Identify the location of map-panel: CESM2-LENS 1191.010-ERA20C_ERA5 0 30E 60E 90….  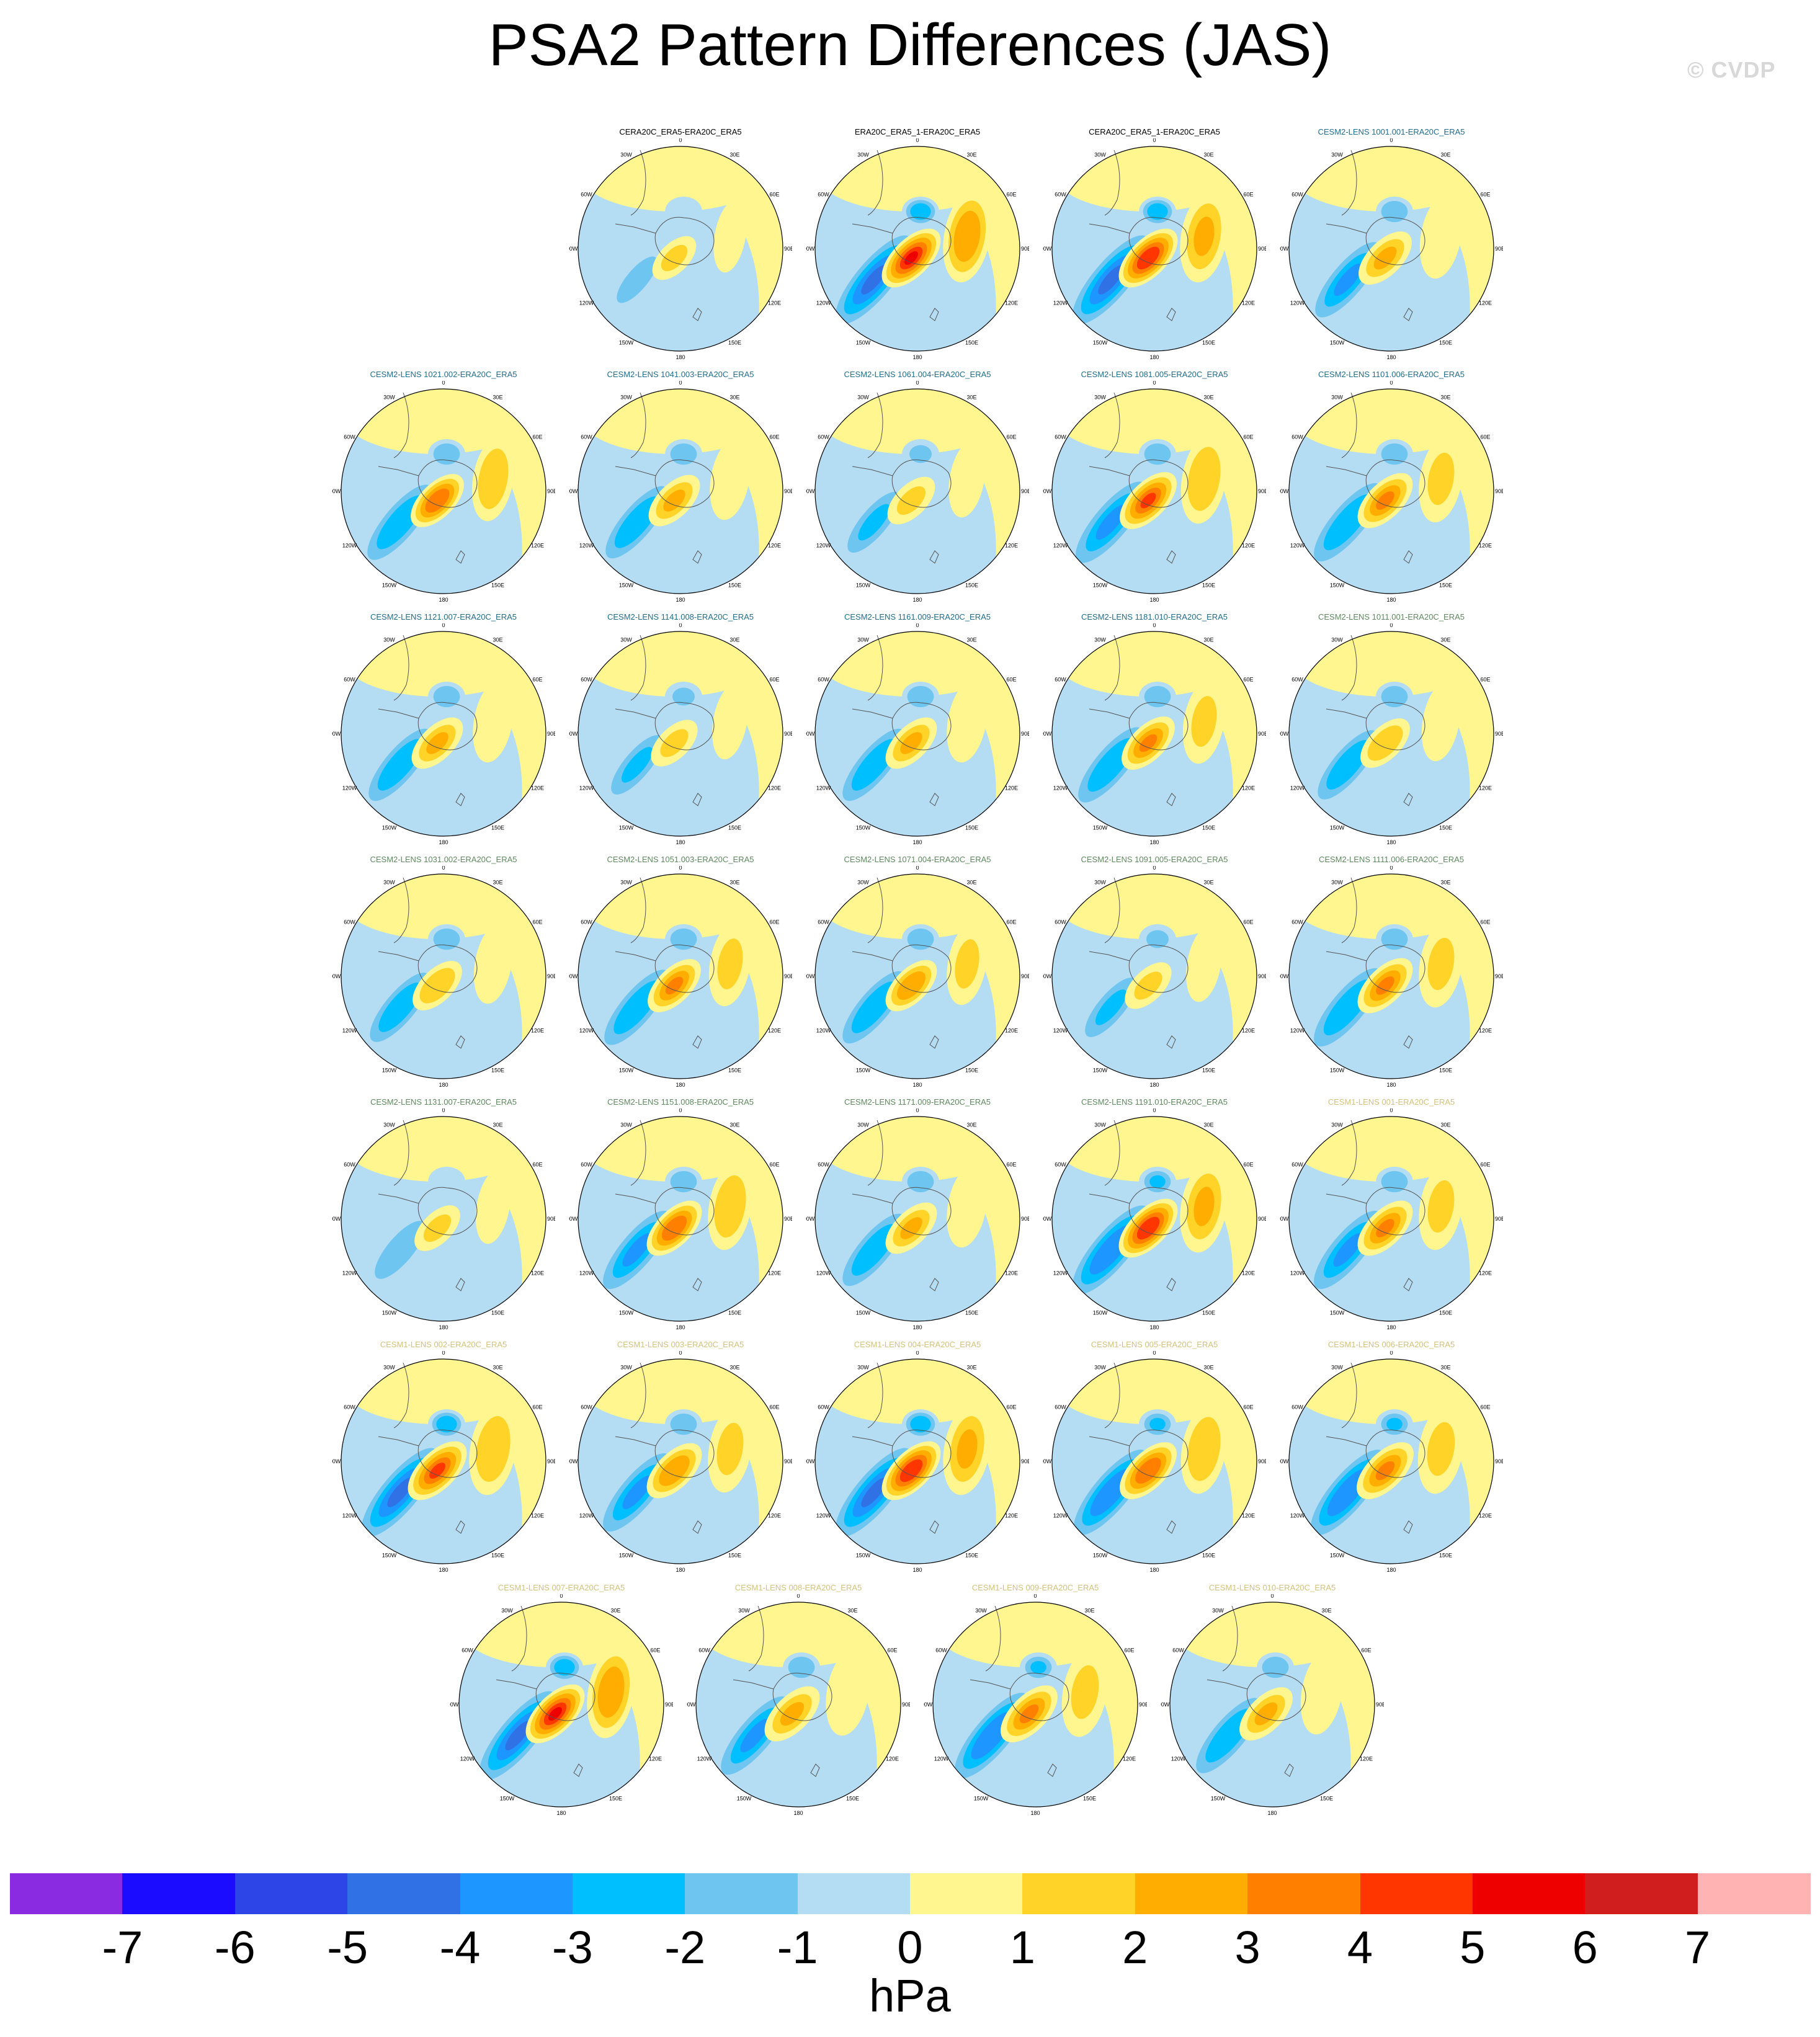
(1154, 1215).